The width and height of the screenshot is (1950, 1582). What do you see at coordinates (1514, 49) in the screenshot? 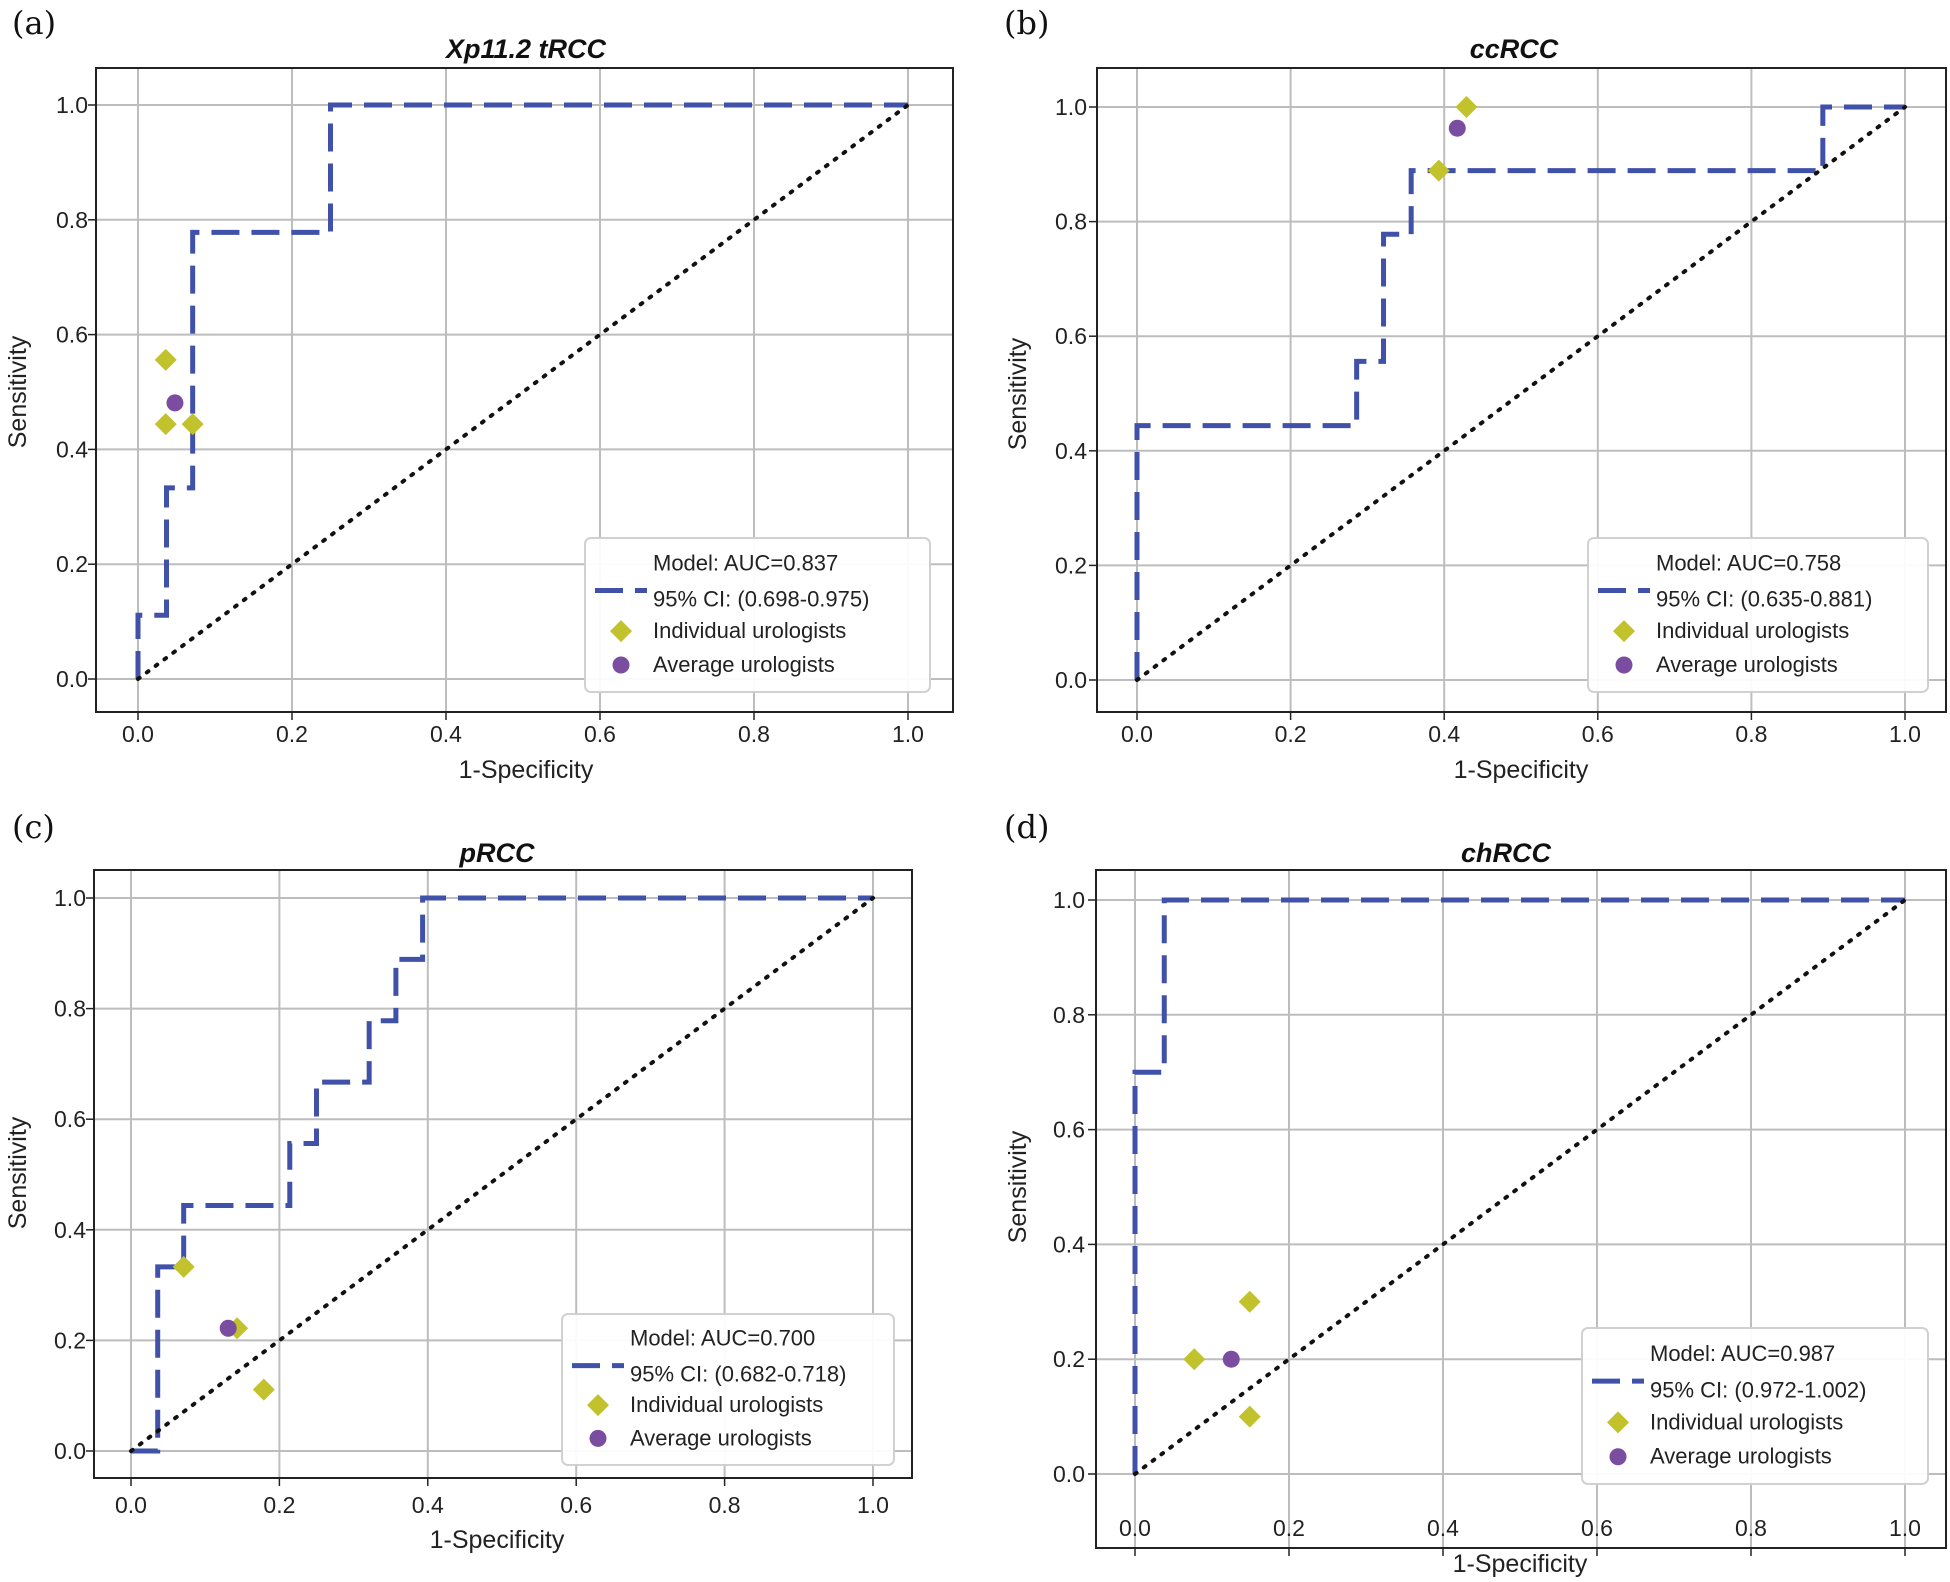
I see `chart-title: ccRCC` at bounding box center [1514, 49].